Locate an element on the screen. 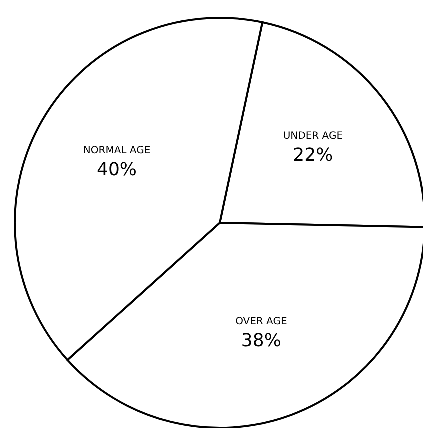 The height and width of the screenshot is (435, 431). slice-label: UNDER AGE is located at coordinates (313, 136).